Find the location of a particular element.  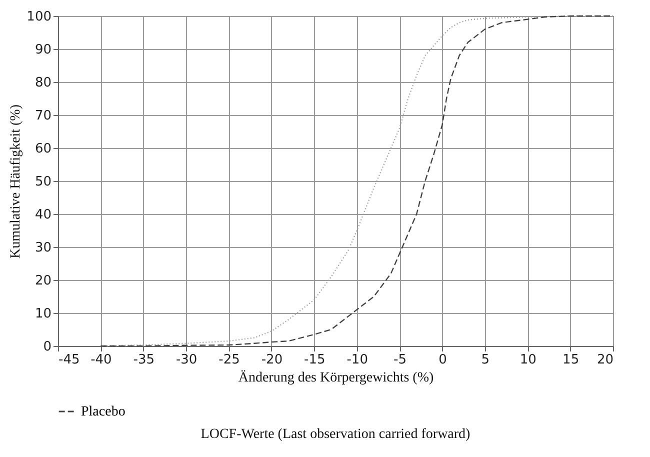

x-tick-label: 10 is located at coordinates (528, 360).